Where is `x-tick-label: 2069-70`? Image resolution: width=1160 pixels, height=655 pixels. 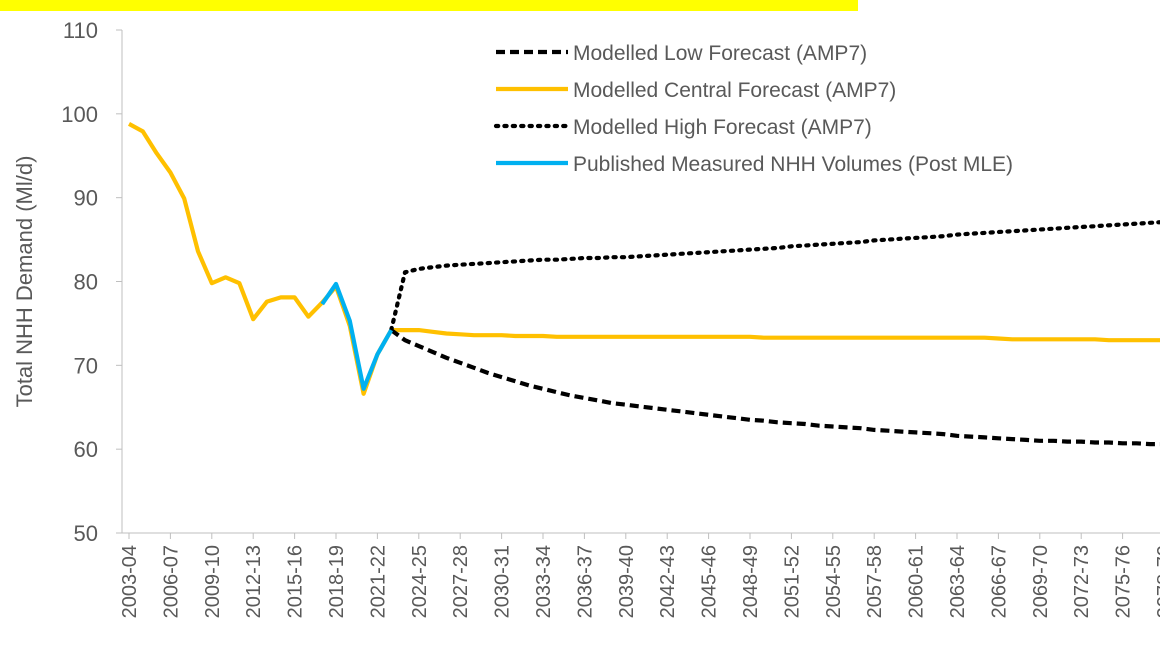 x-tick-label: 2069-70 is located at coordinates (1041, 581).